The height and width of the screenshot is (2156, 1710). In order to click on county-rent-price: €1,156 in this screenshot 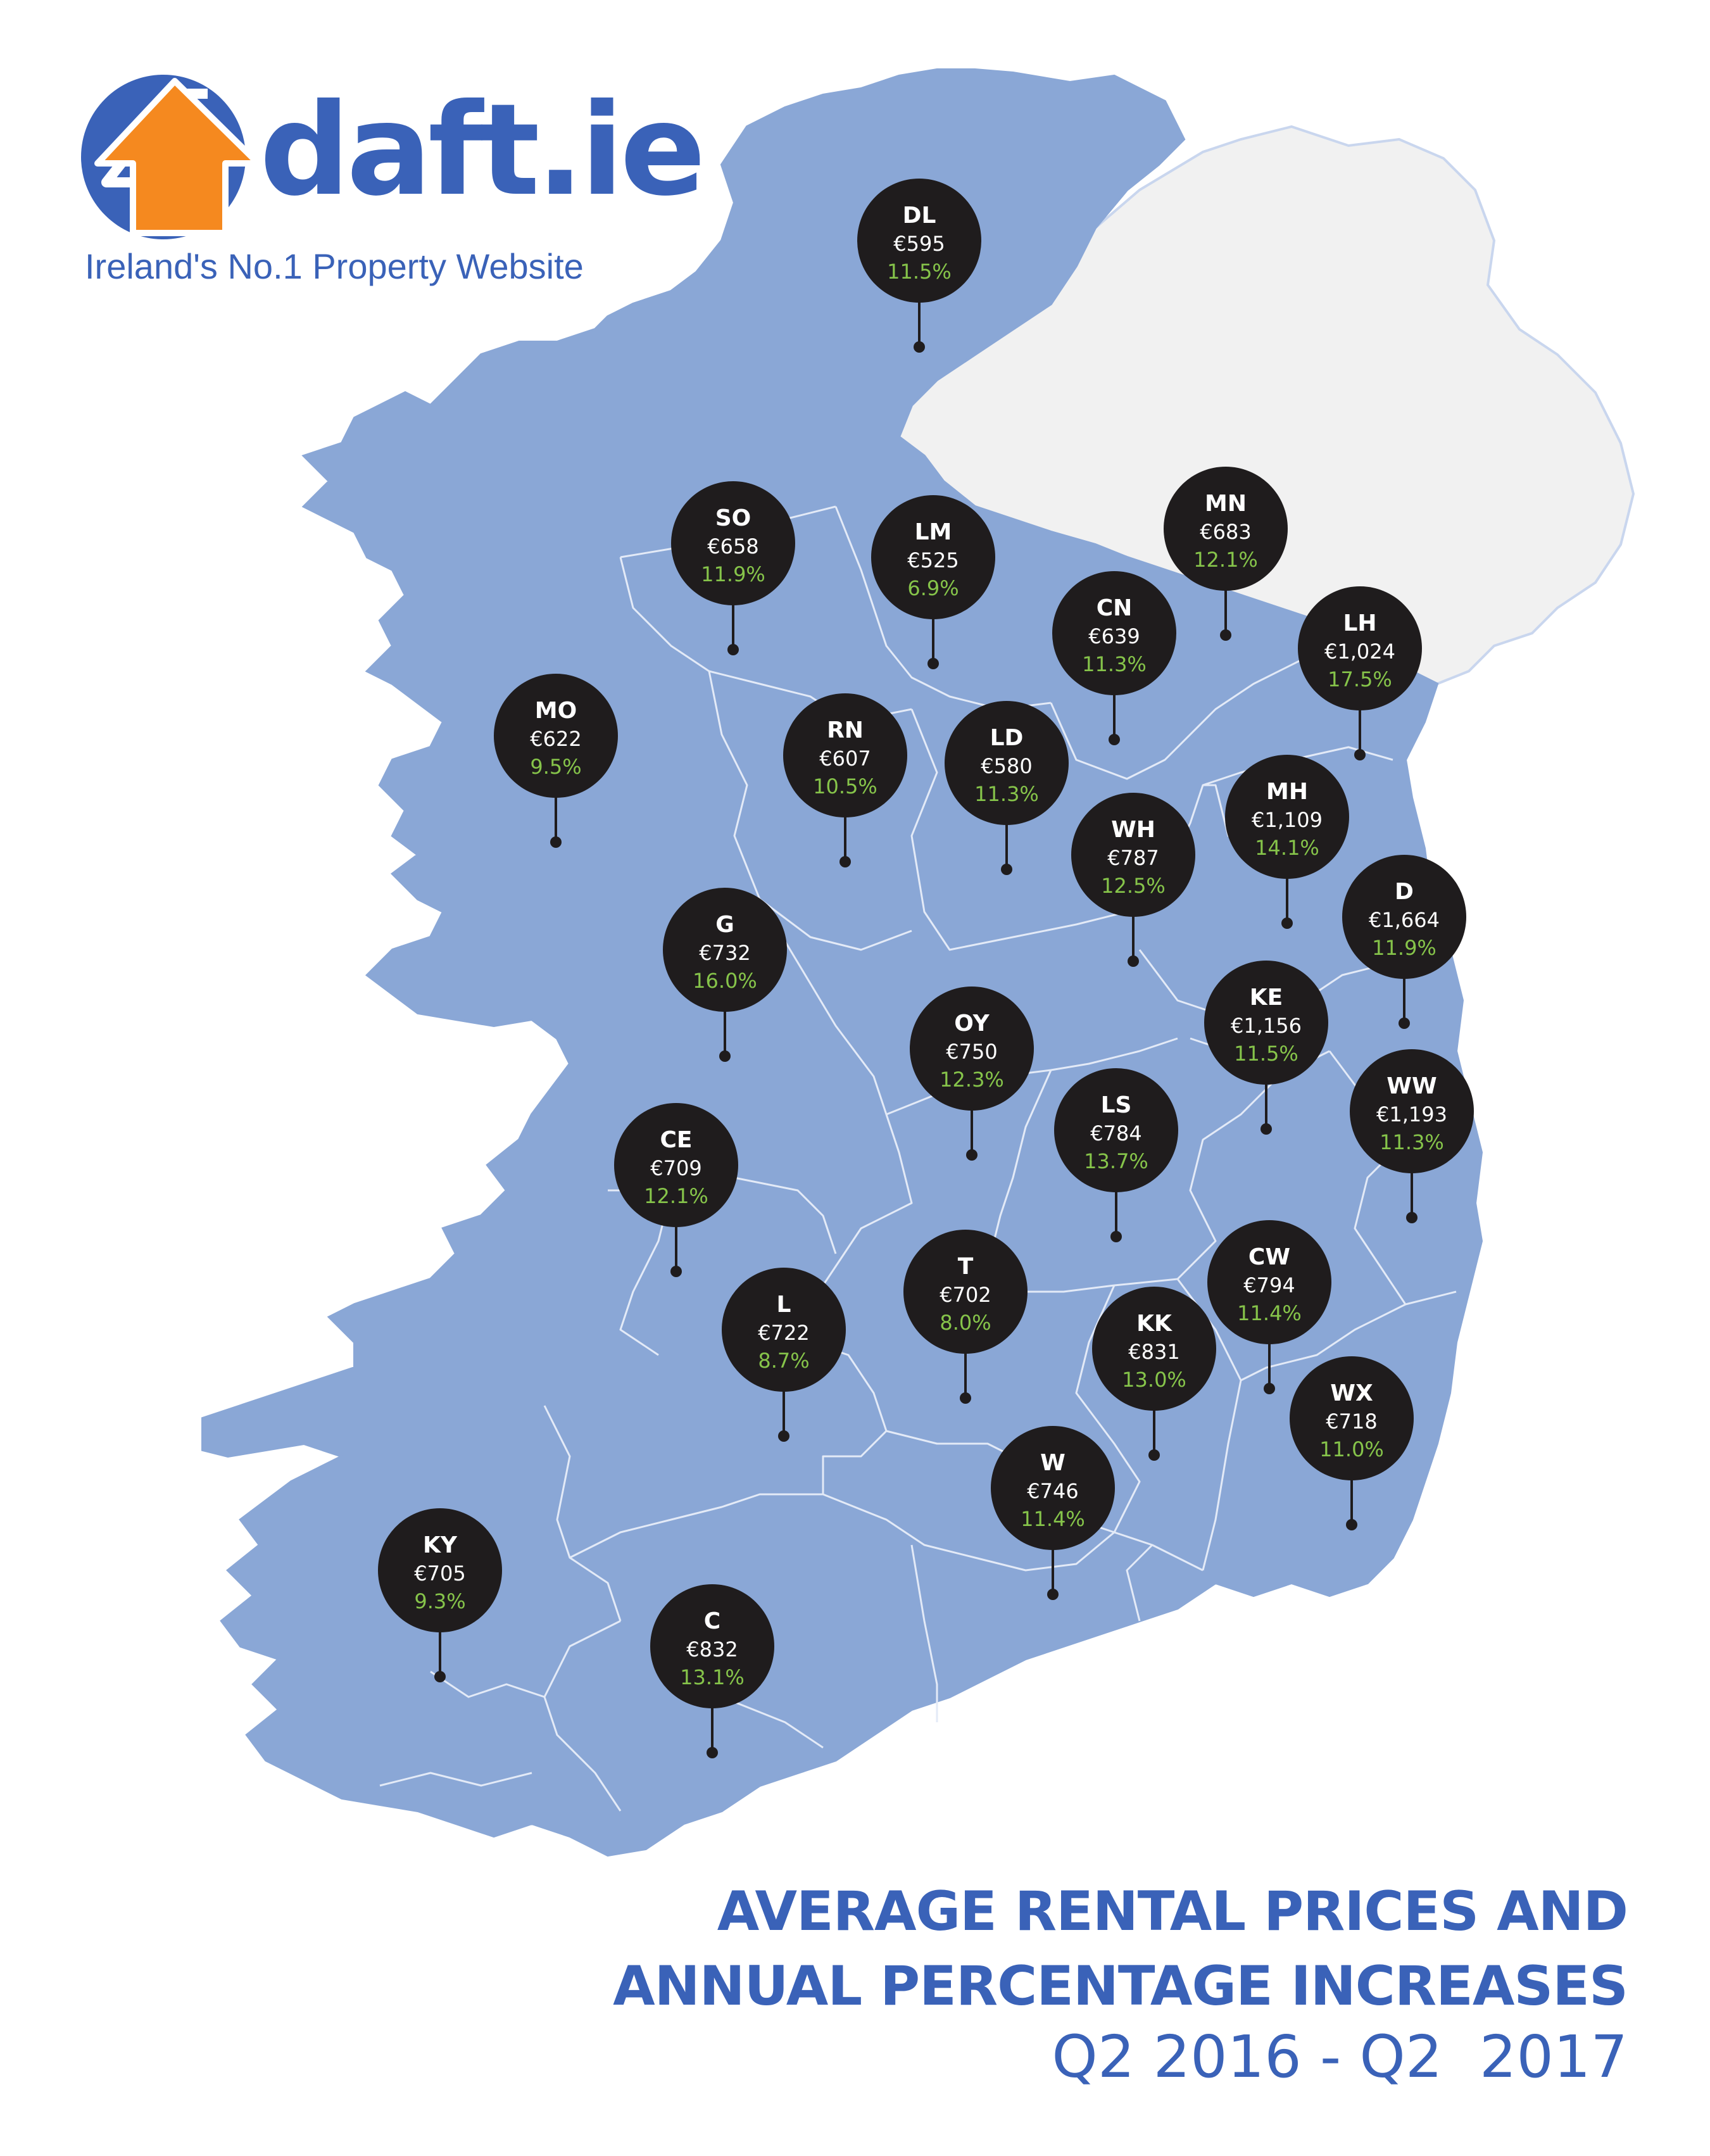, I will do `click(1266, 1026)`.